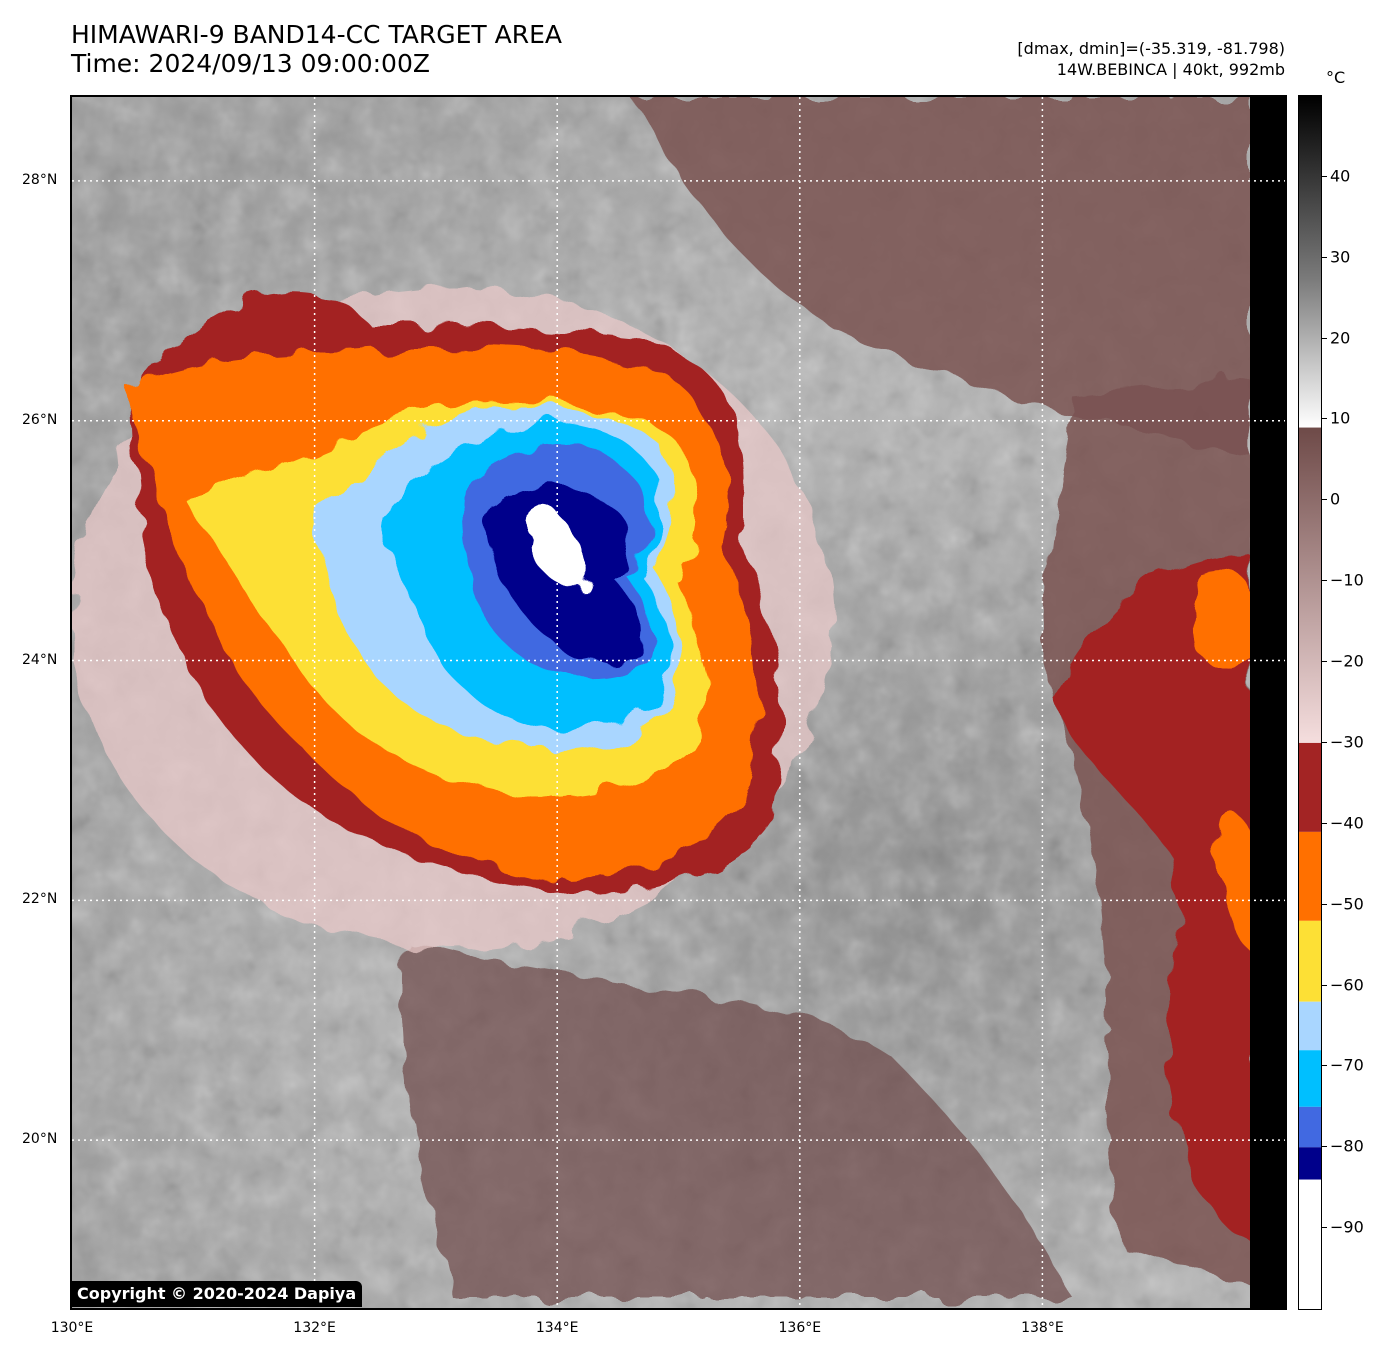  Describe the element at coordinates (800, 1328) in the screenshot. I see `lon-label: 136°E` at that location.